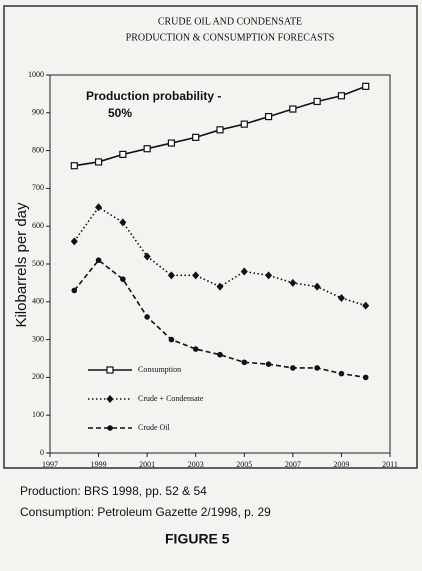  Describe the element at coordinates (99, 464) in the screenshot. I see `x-tick-label: 1999` at that location.